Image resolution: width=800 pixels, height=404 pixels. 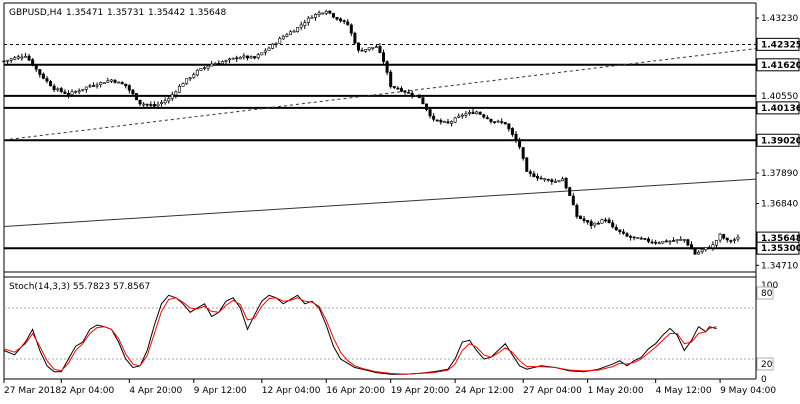 I want to click on price-tick-label: 1.42325, so click(x=780, y=45).